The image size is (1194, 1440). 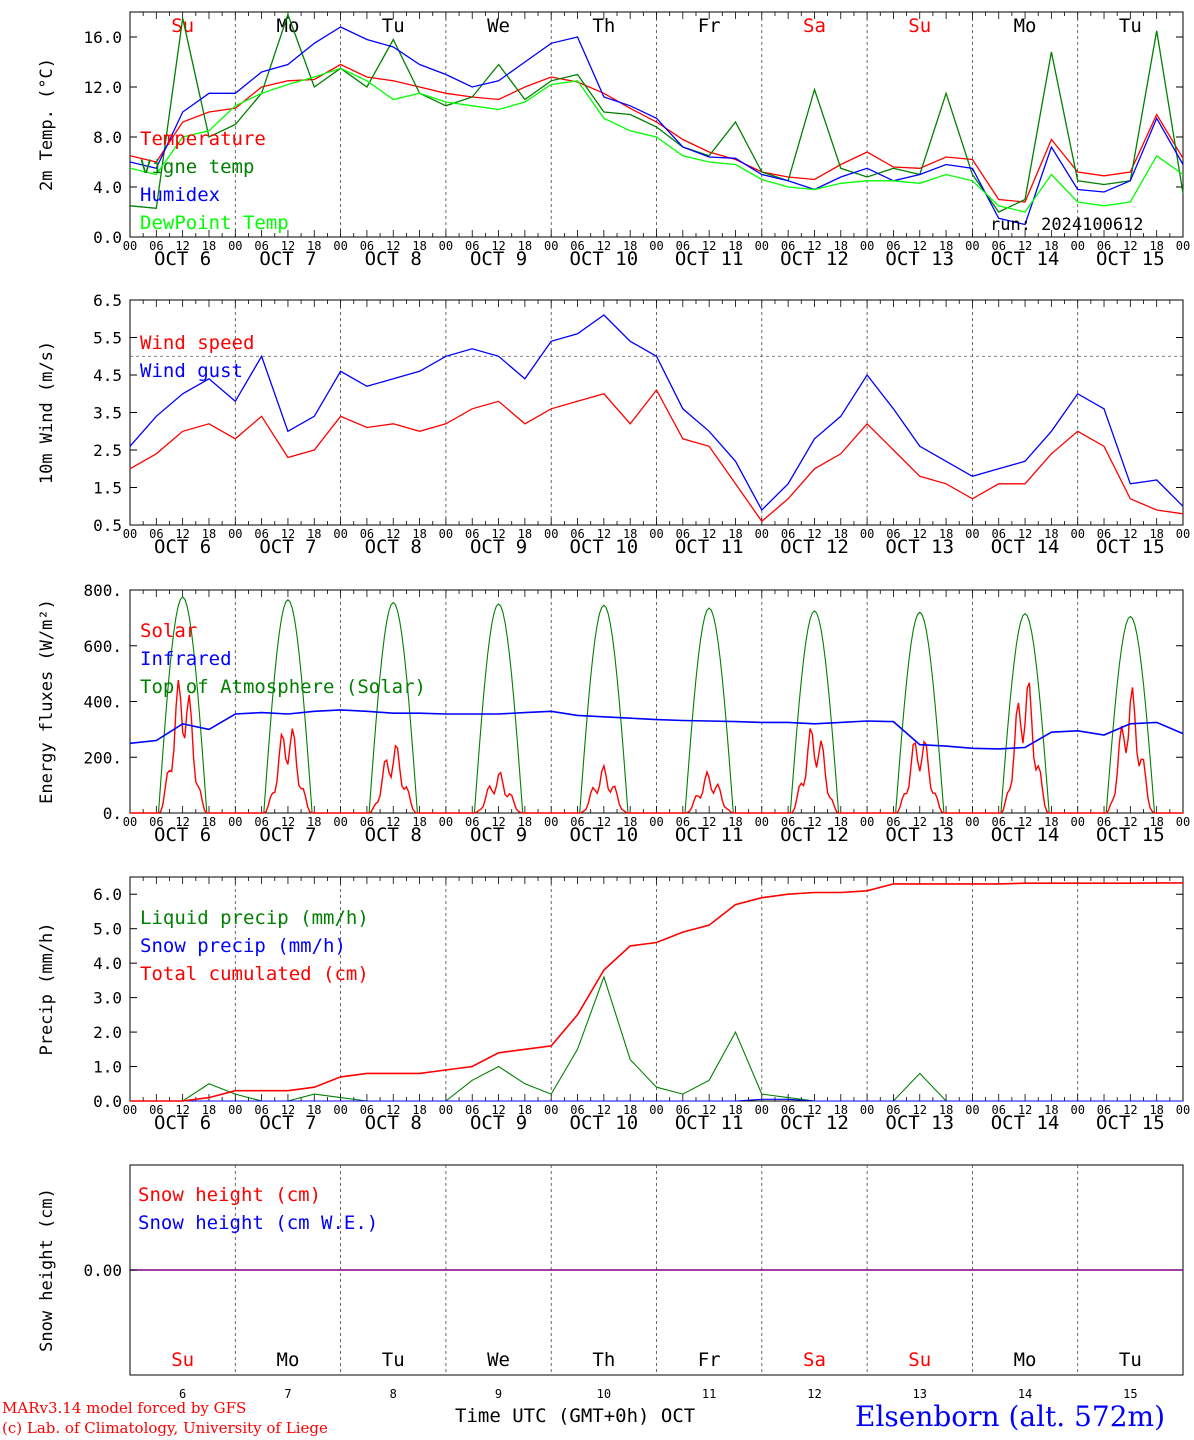 What do you see at coordinates (229, 1195) in the screenshot?
I see `legend-entry: Snow height (cm)` at bounding box center [229, 1195].